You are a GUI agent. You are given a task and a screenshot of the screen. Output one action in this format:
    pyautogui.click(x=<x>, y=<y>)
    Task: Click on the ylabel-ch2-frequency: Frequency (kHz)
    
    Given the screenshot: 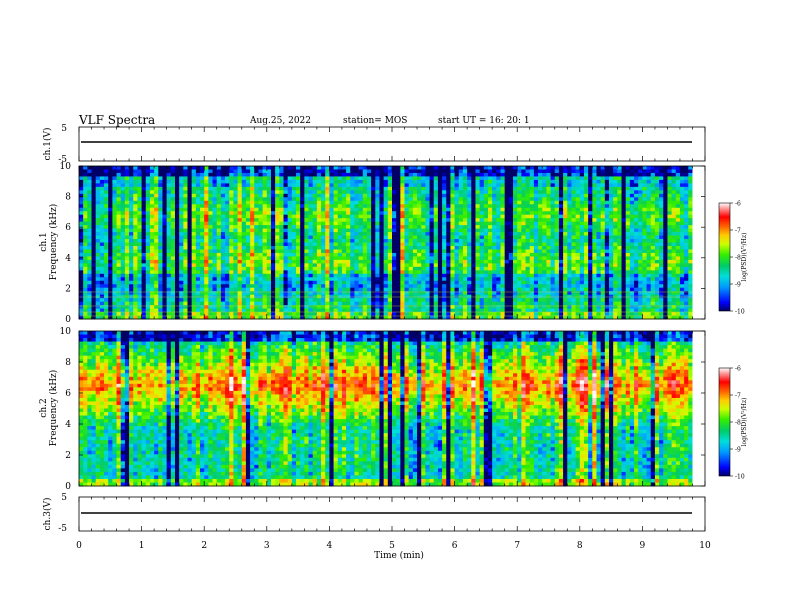 What is the action you would take?
    pyautogui.click(x=53, y=408)
    